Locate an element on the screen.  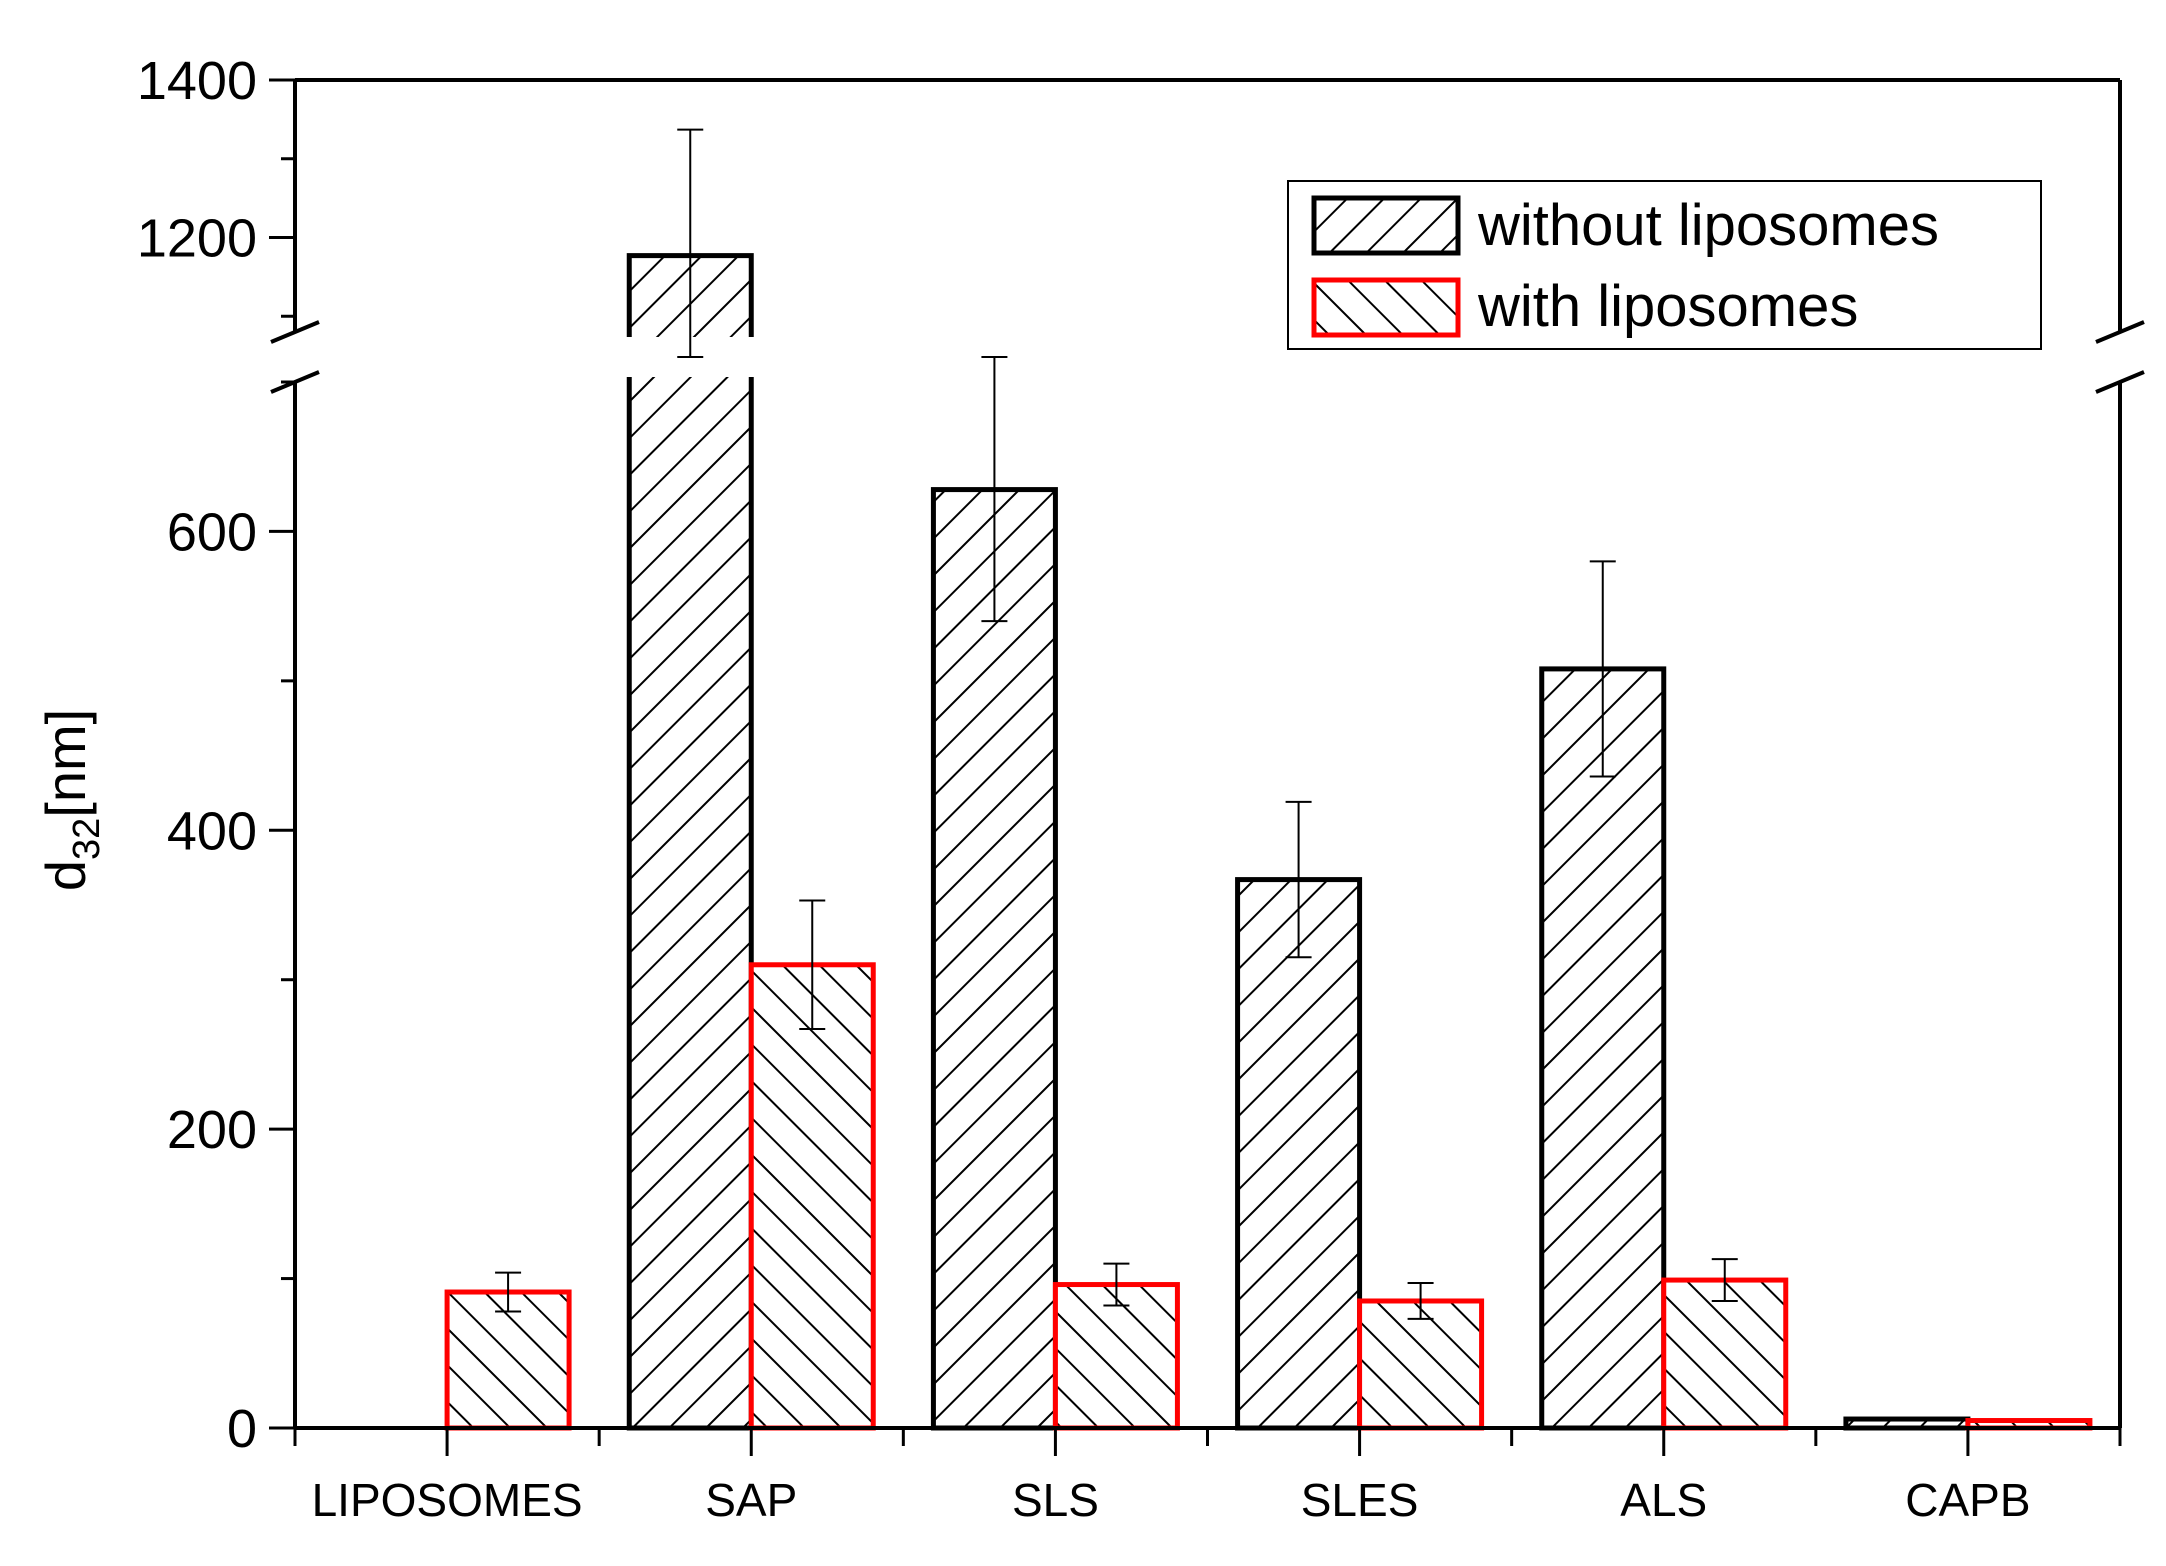
bar-sls-without is located at coordinates (994, 959).